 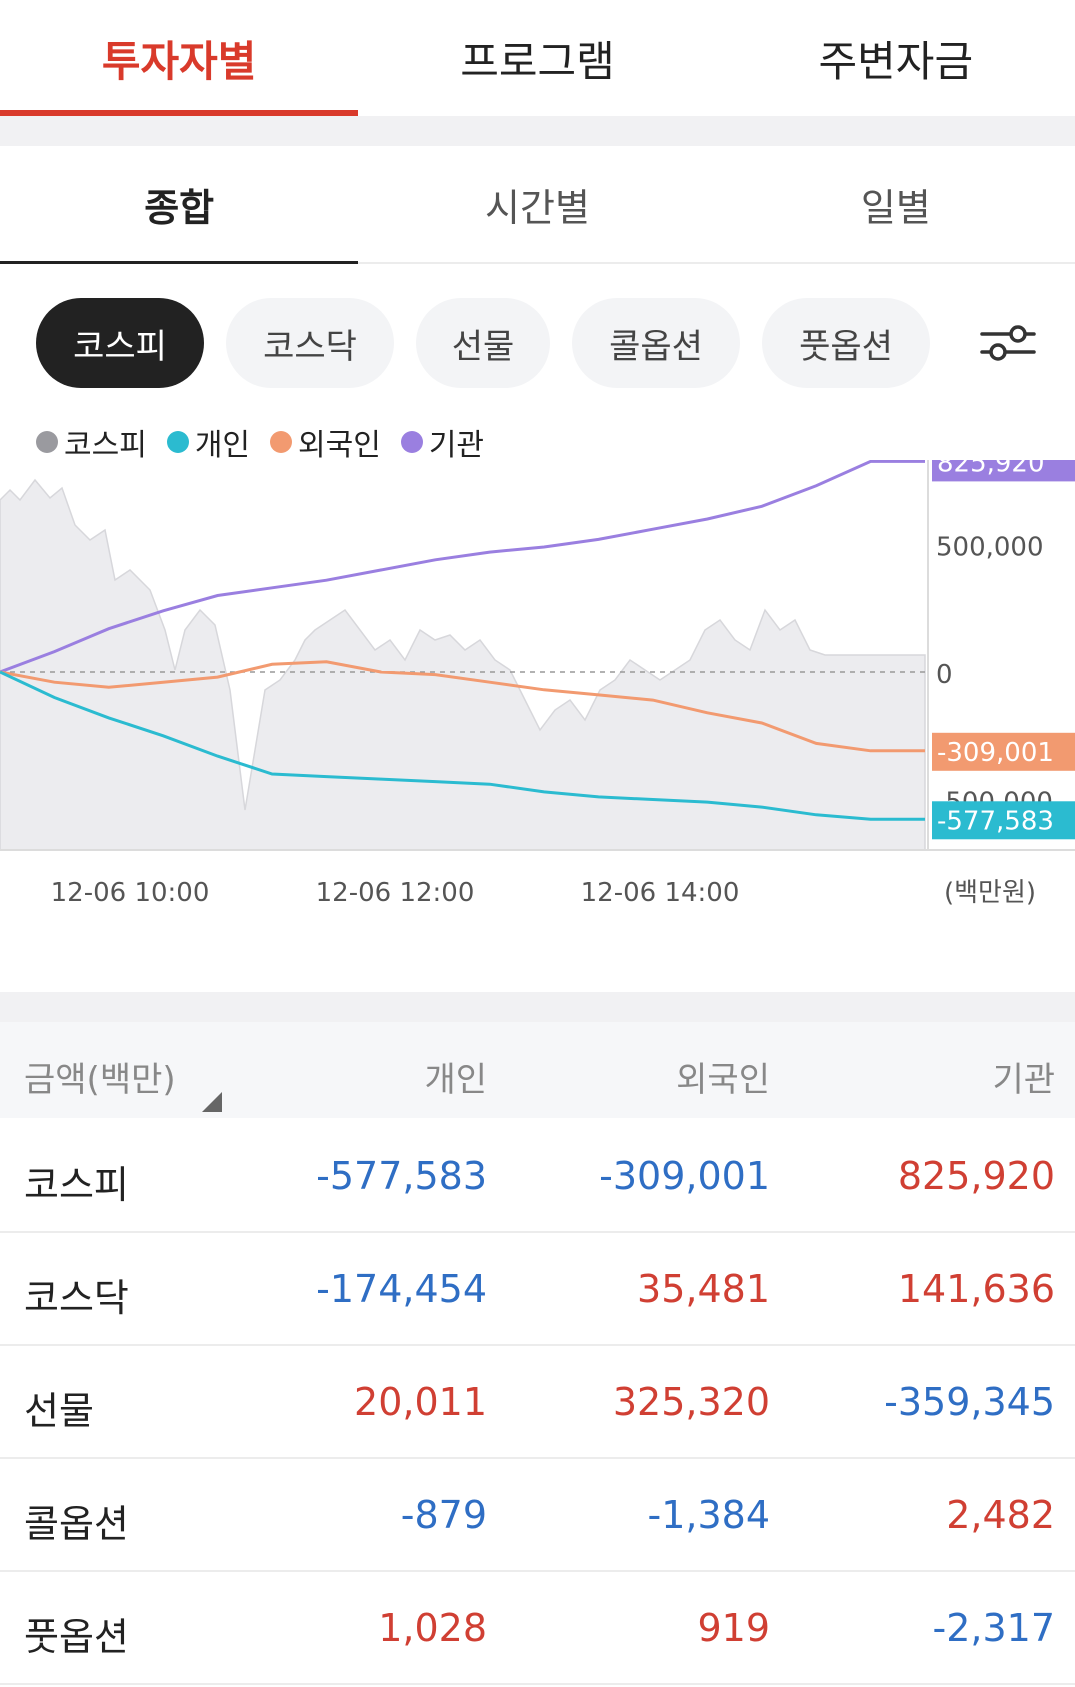 I want to click on chart-legend: 코스피 개인 외국인 기관, so click(x=260, y=442).